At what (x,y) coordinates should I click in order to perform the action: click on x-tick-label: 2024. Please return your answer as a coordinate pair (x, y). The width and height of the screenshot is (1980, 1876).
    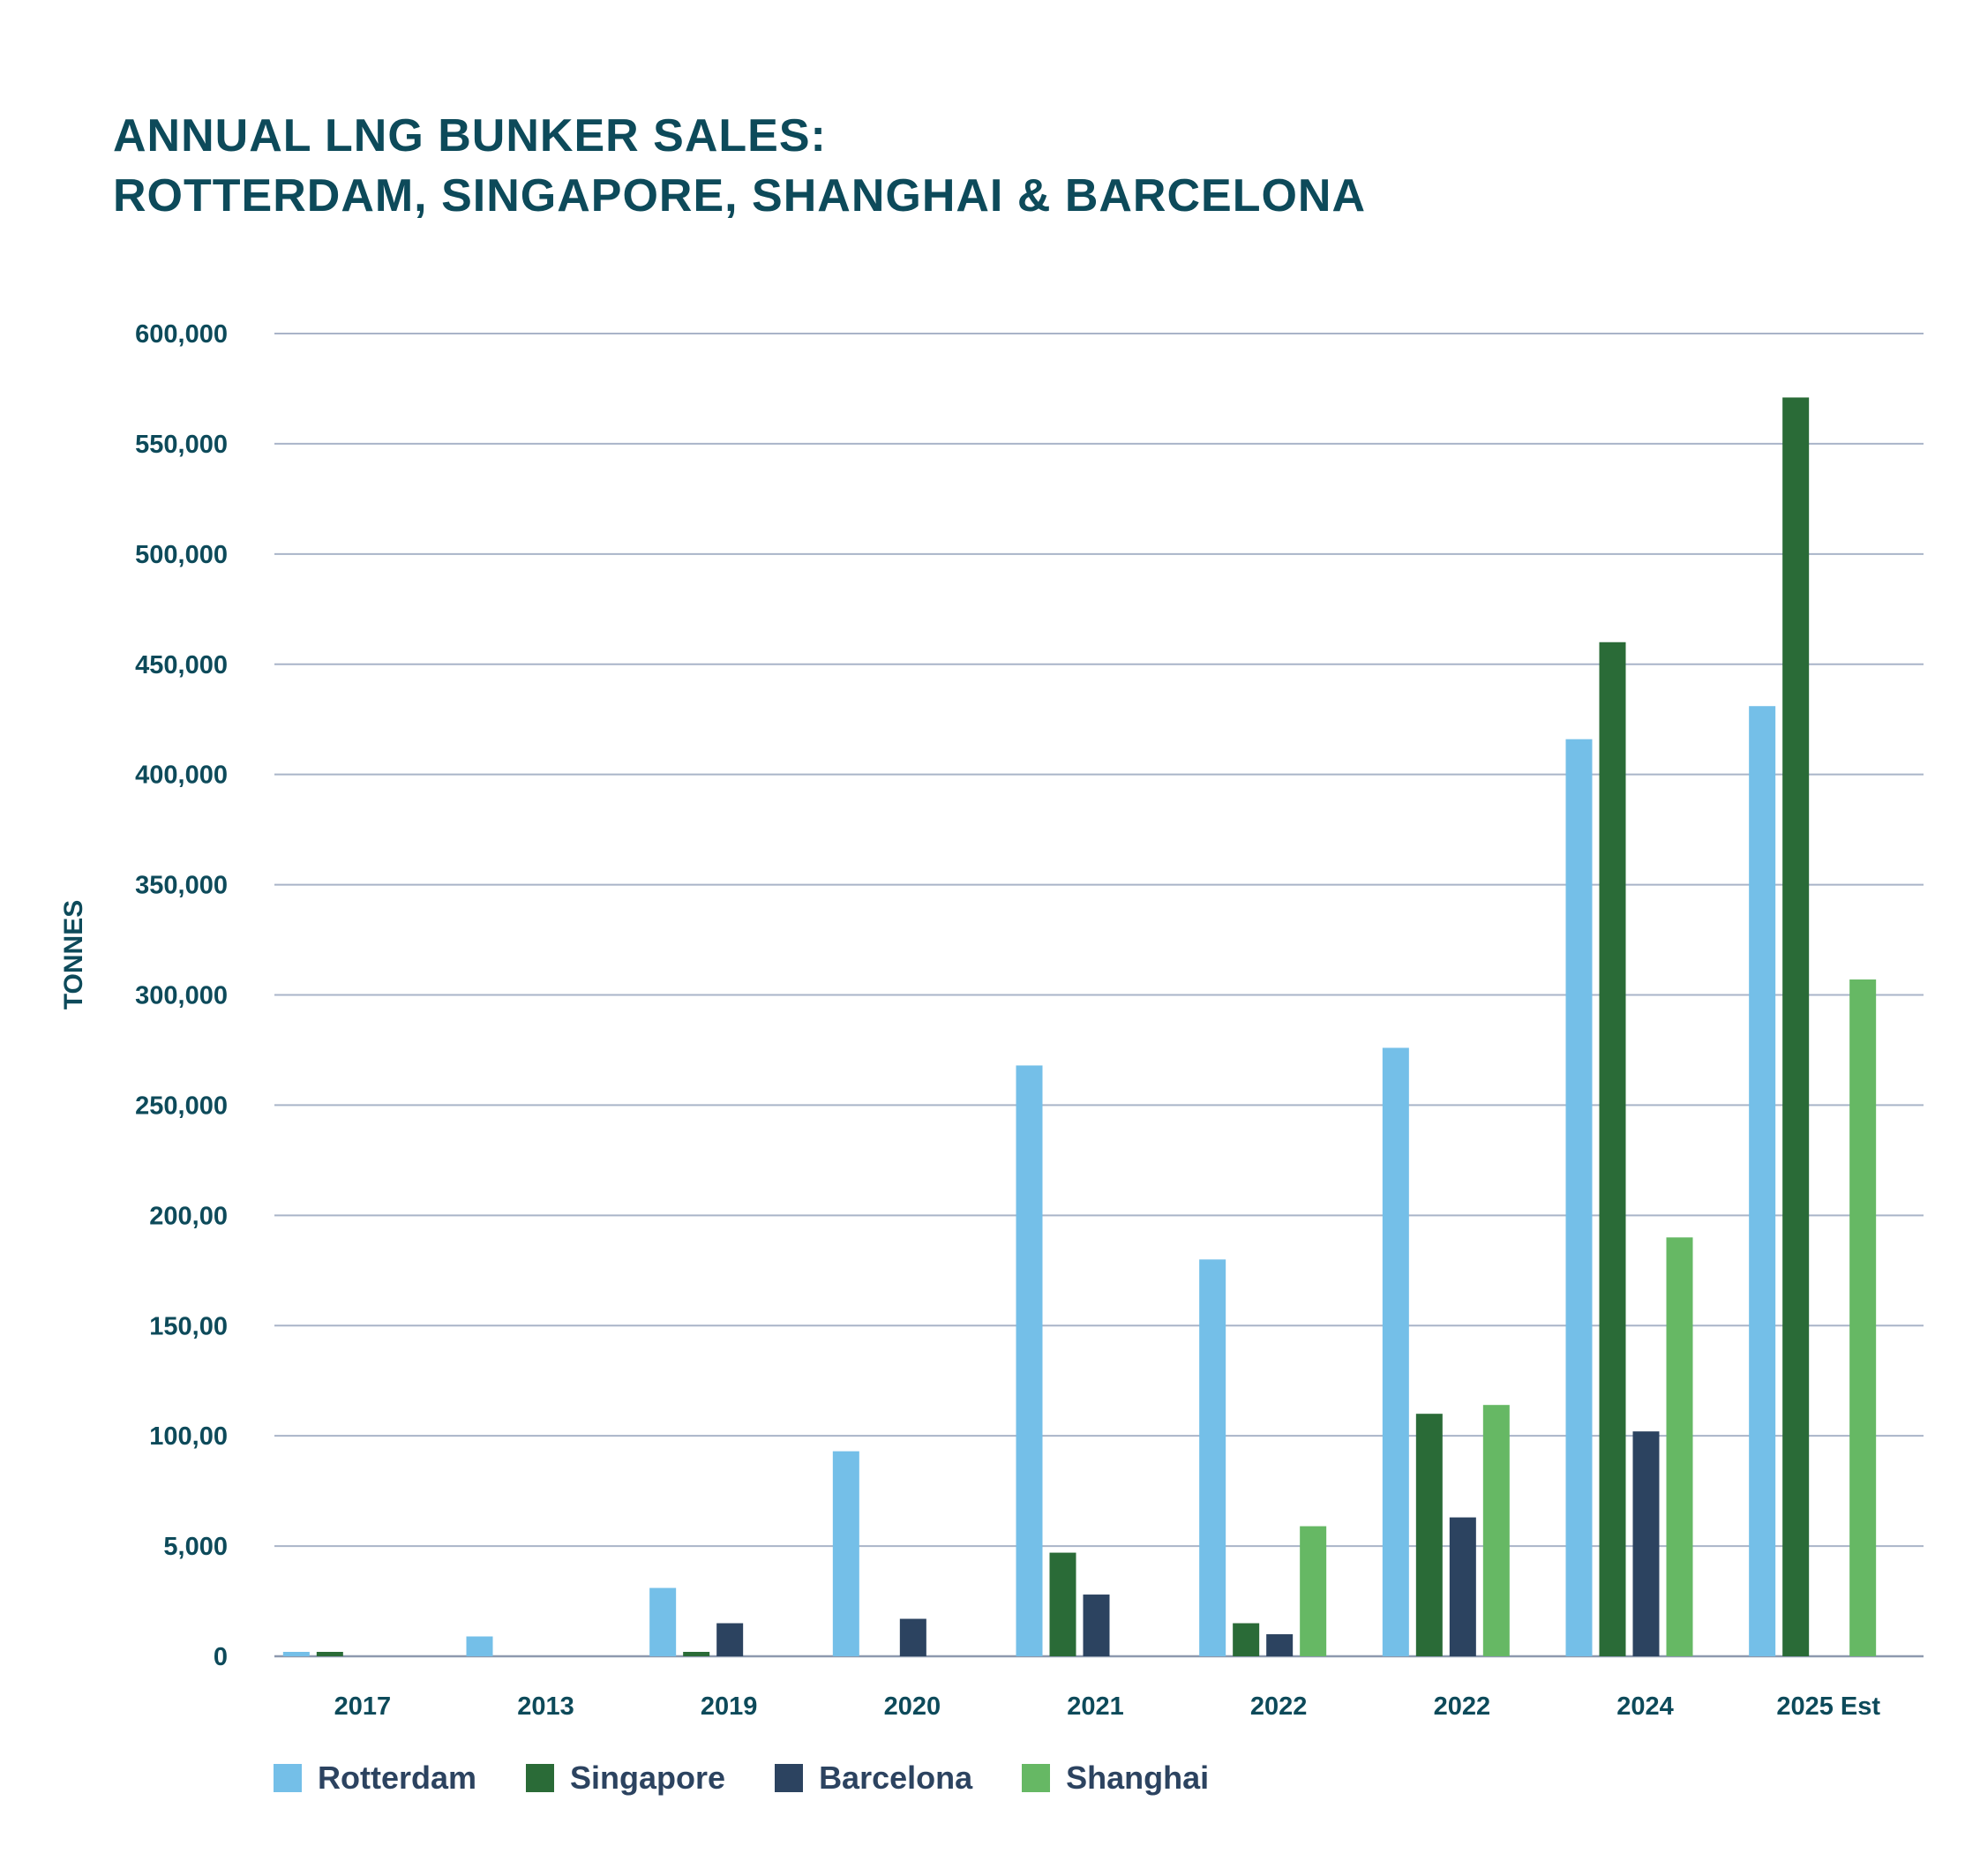
    Looking at the image, I should click on (1645, 1706).